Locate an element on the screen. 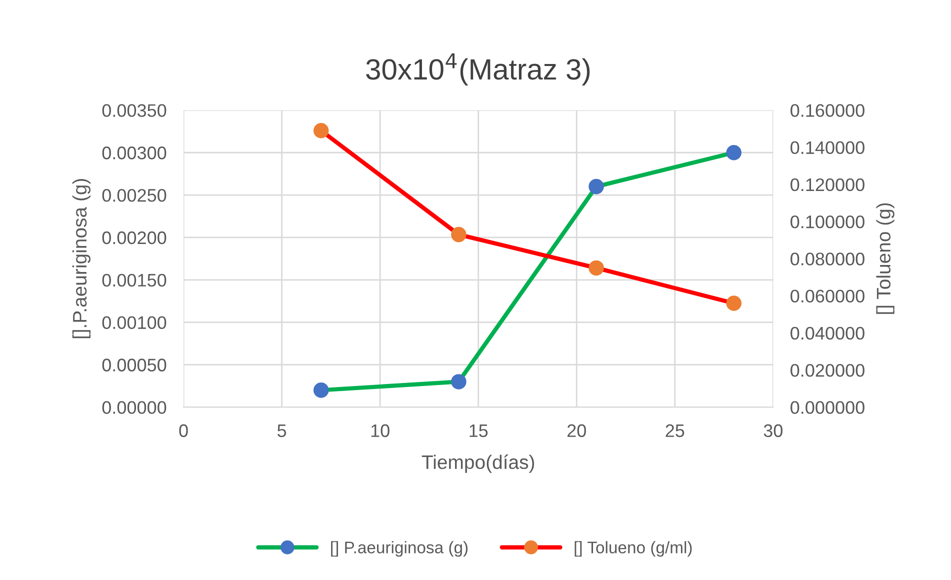 The height and width of the screenshot is (580, 951). chart-title: 30x10$^{4}$(Matraz 3) is located at coordinates (478, 69).